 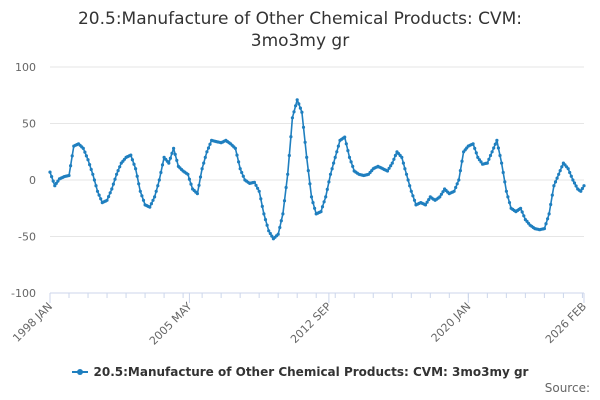 What do you see at coordinates (23, 293) in the screenshot?
I see `y-tick-label: -100` at bounding box center [23, 293].